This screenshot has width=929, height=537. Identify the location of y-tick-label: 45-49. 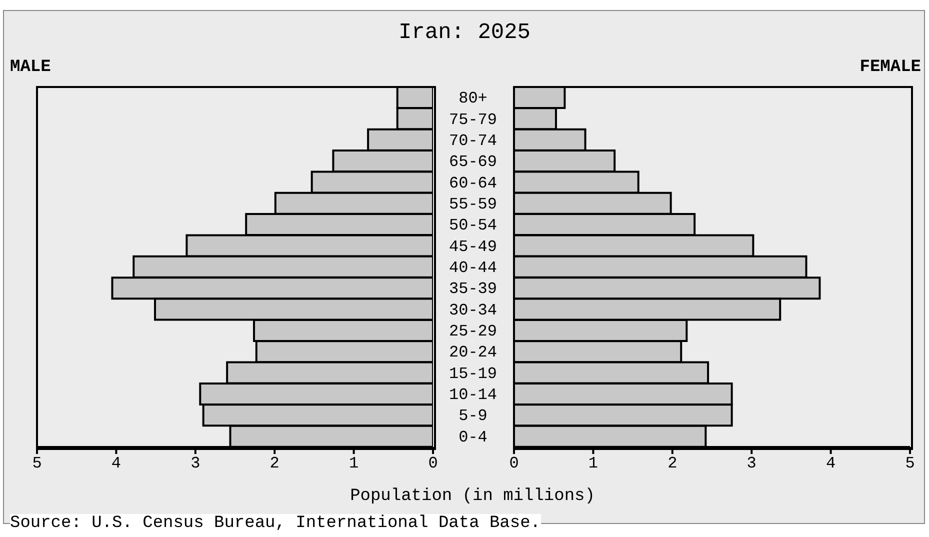
(473, 247).